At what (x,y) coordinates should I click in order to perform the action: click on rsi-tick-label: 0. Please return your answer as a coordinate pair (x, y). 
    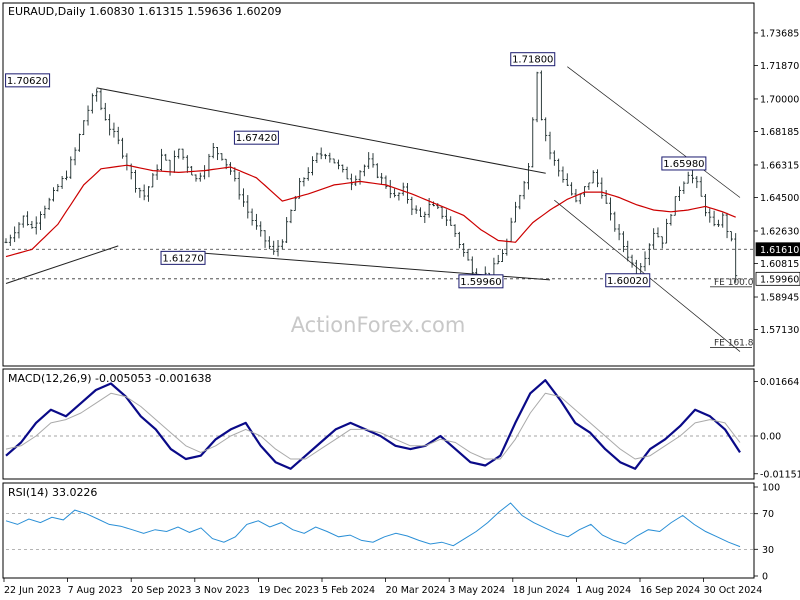
    Looking at the image, I should click on (765, 577).